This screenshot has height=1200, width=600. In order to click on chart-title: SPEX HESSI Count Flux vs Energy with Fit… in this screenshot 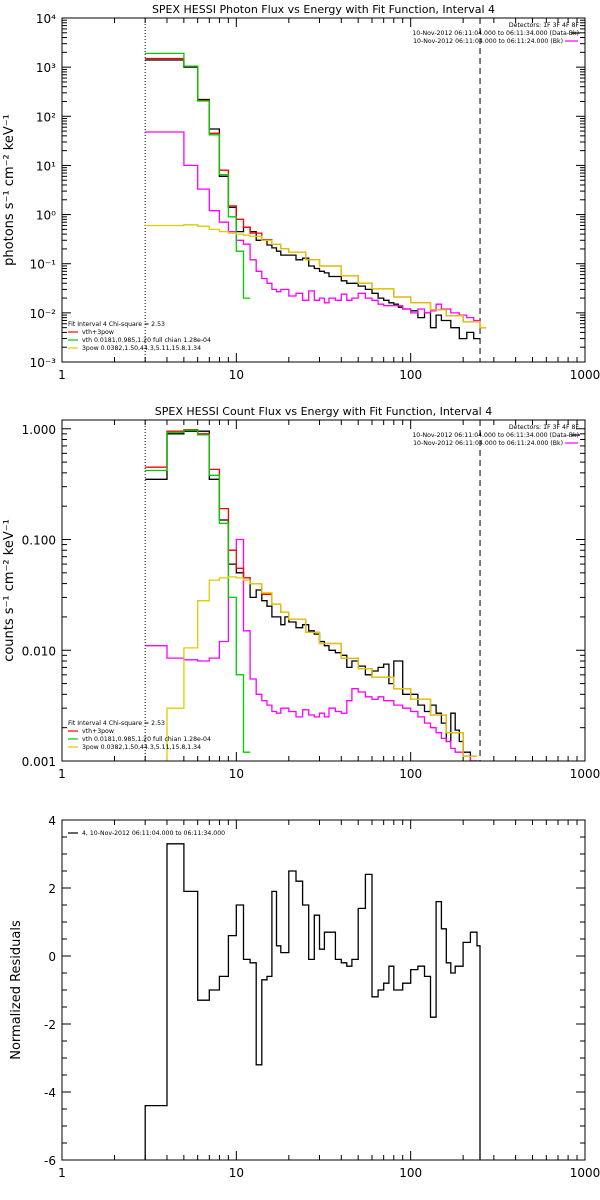, I will do `click(323, 411)`.